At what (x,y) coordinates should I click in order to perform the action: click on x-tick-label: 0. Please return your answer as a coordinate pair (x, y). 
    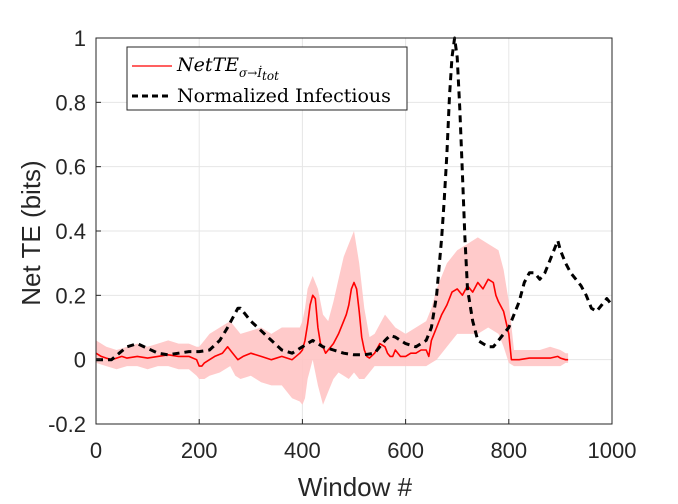
    Looking at the image, I should click on (96, 450).